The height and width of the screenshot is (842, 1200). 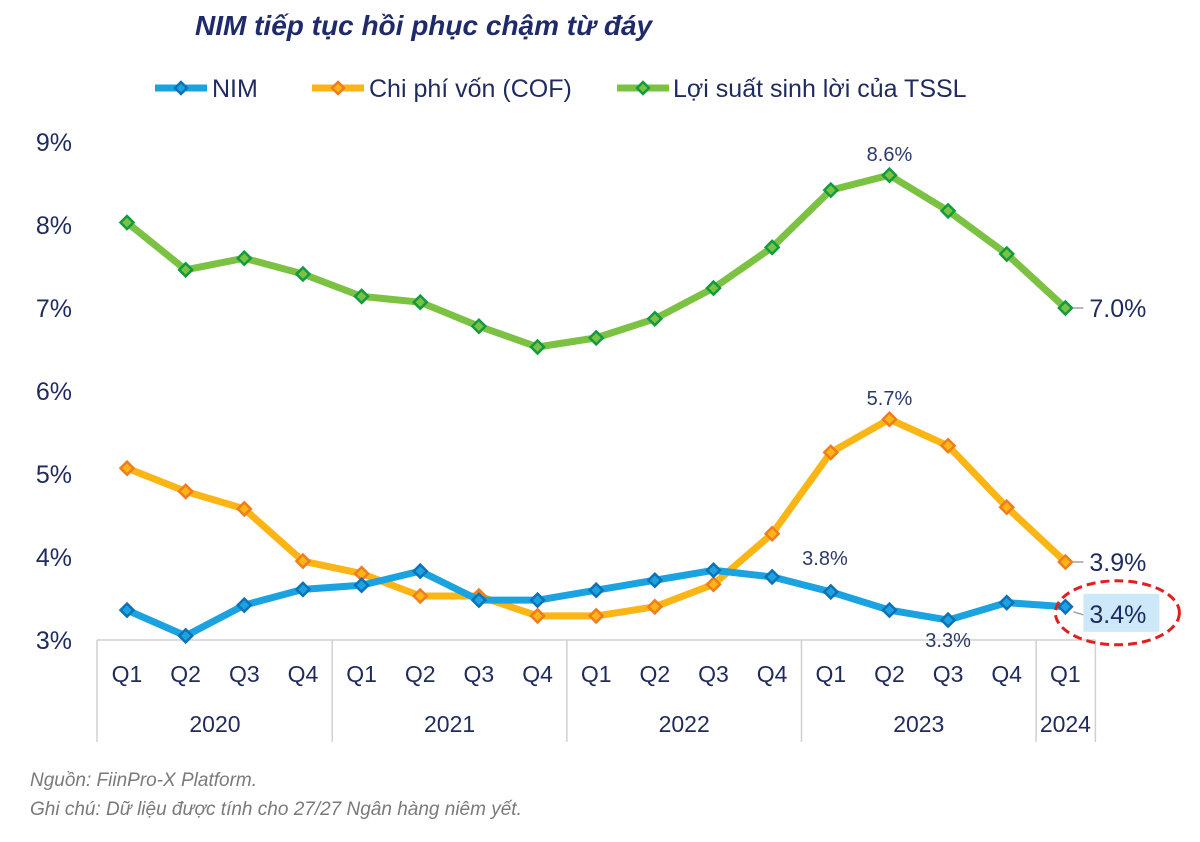 What do you see at coordinates (825, 559) in the screenshot?
I see `data-label: 3.8%` at bounding box center [825, 559].